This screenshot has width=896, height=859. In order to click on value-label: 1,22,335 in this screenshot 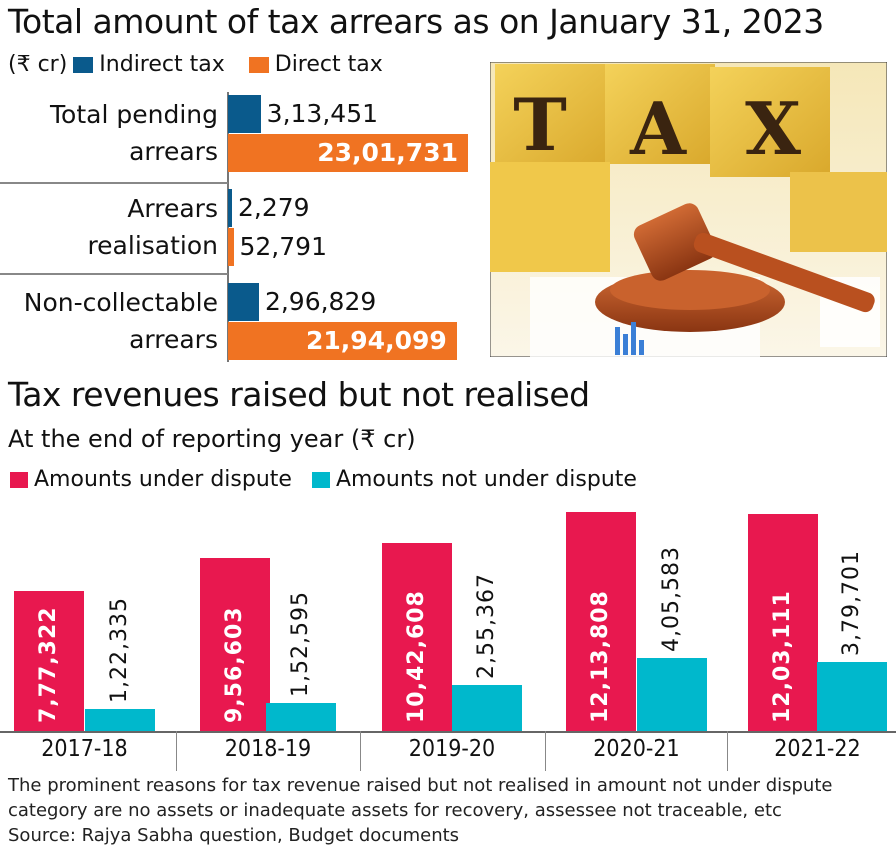, I will do `click(119, 649)`.